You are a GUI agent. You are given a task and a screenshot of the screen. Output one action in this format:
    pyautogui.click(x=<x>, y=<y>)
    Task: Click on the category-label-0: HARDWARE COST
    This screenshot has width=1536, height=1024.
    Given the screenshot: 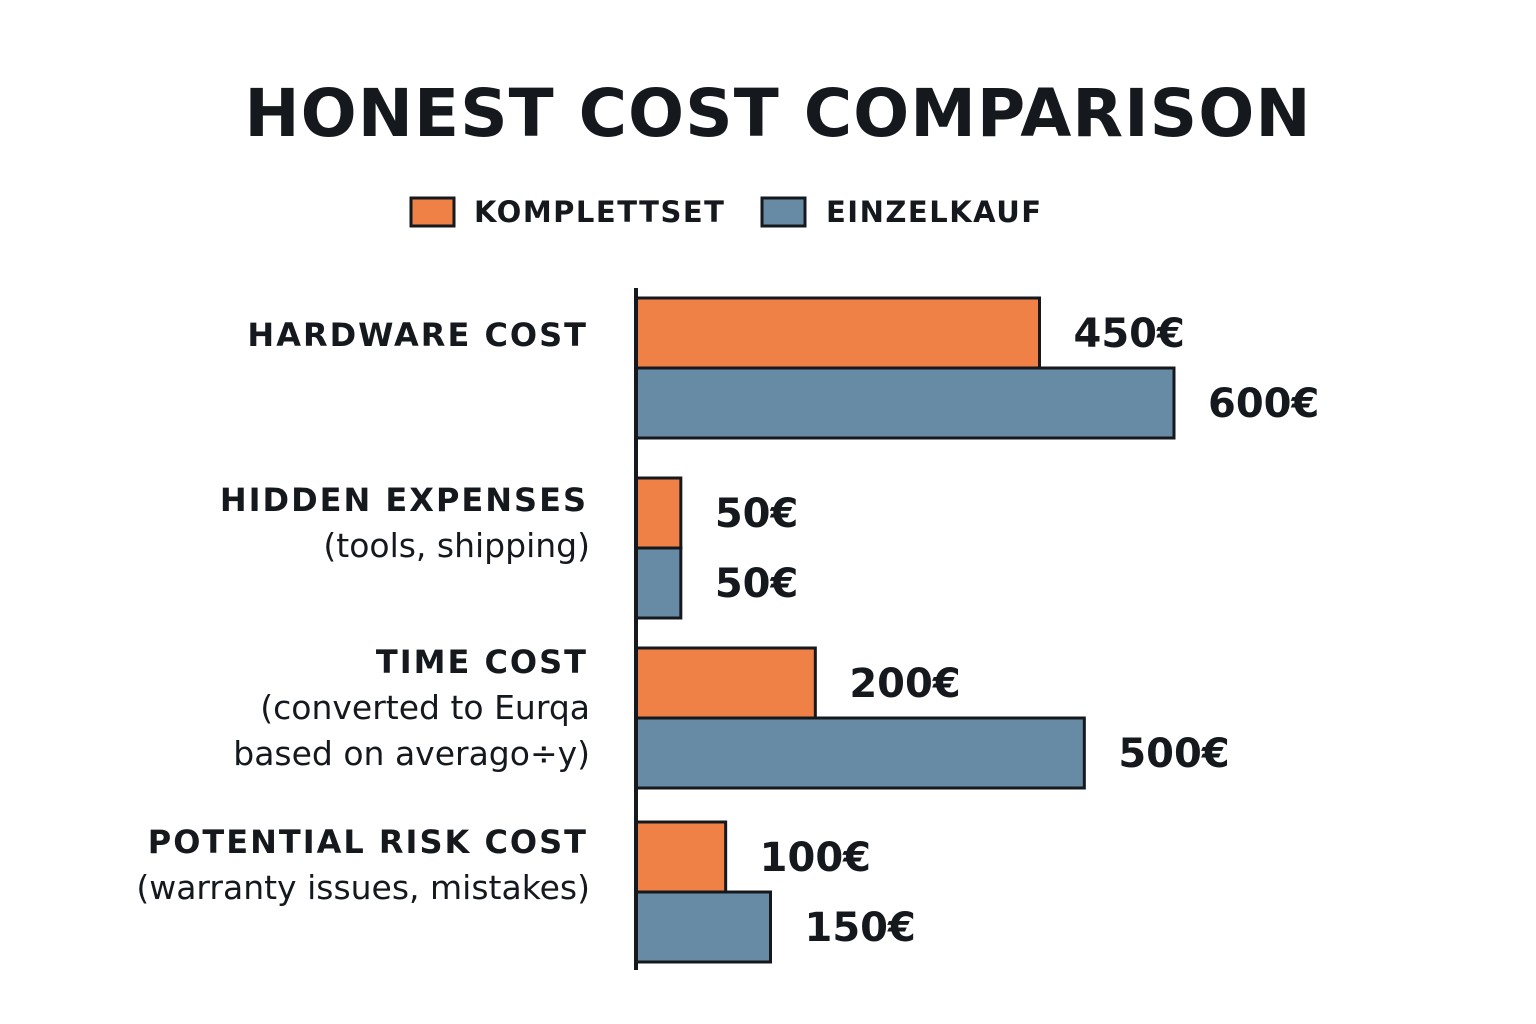 What is the action you would take?
    pyautogui.click(x=417, y=335)
    